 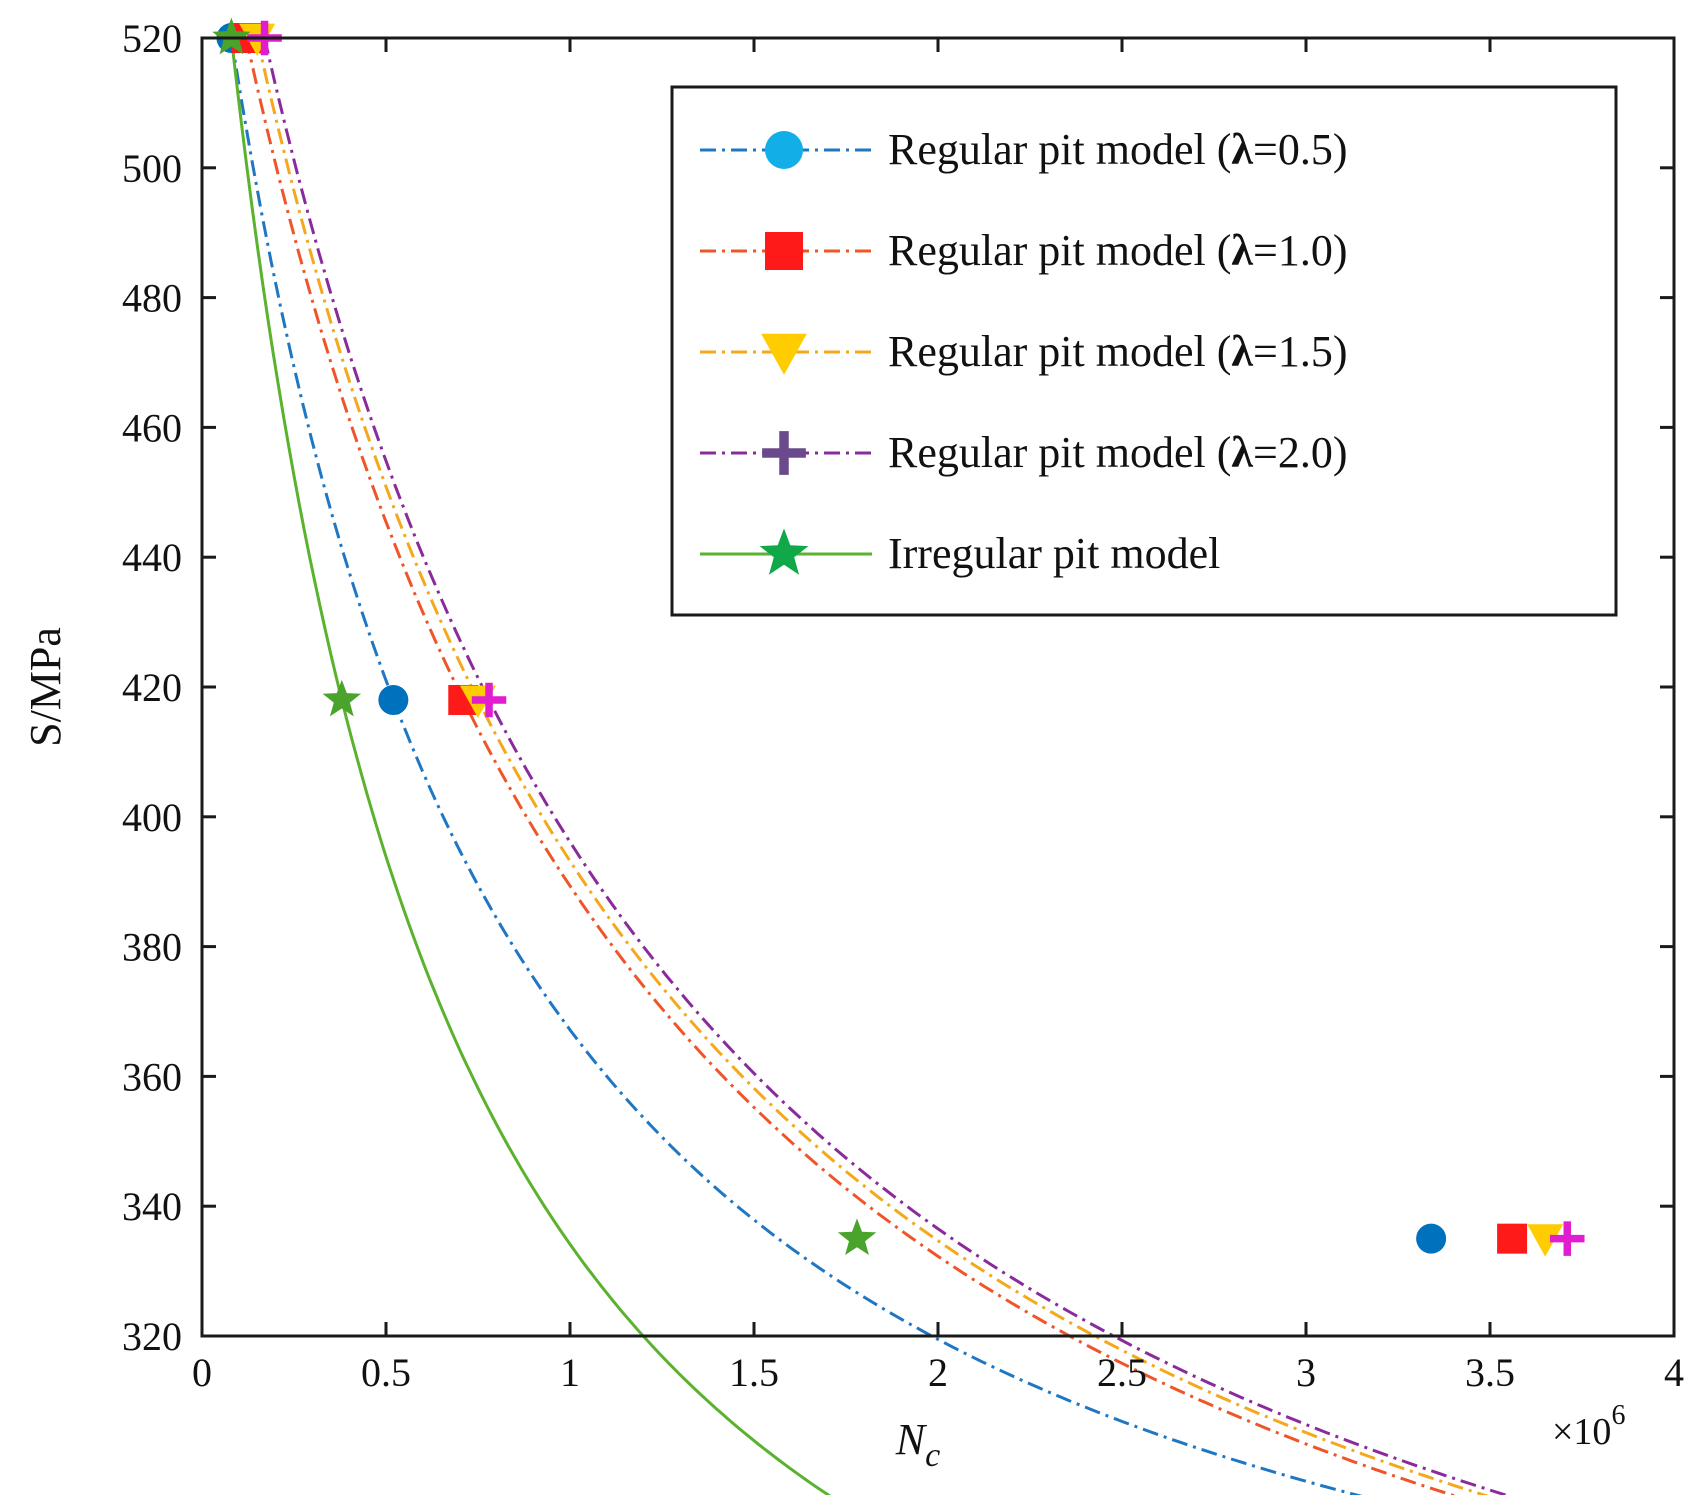 What do you see at coordinates (386, 1372) in the screenshot?
I see `x-tick-label: 0.5` at bounding box center [386, 1372].